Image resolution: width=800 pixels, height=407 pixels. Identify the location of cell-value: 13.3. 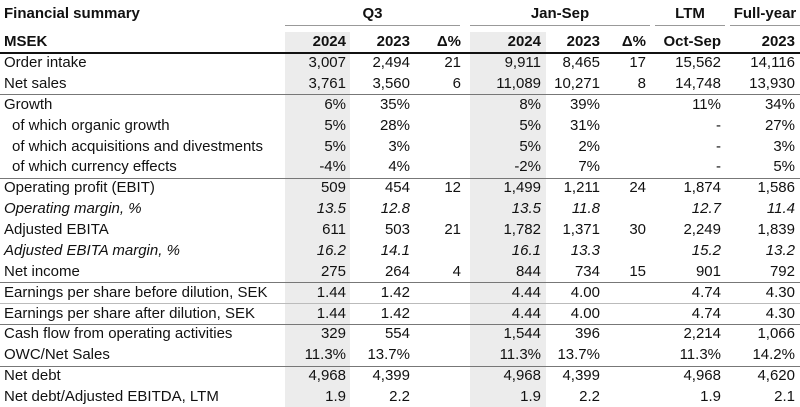
(585, 250).